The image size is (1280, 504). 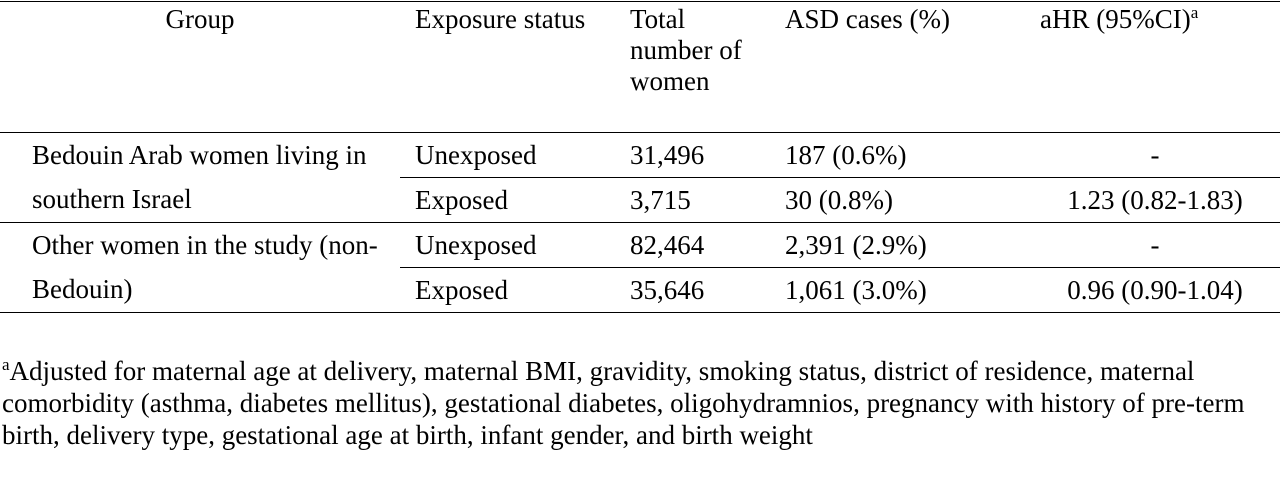 I want to click on column-header: aHR (95%CI)a, so click(x=1155, y=67).